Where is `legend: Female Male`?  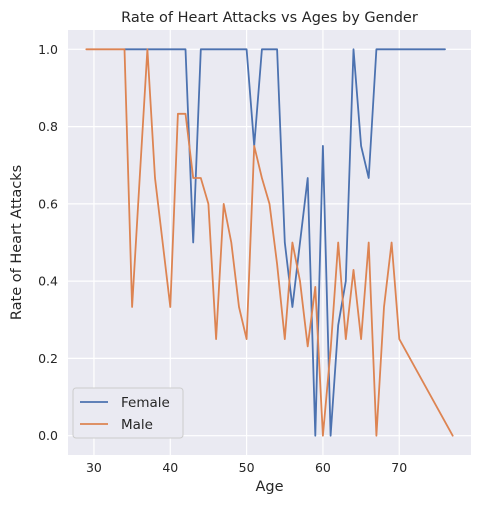 legend: Female Male is located at coordinates (128, 413).